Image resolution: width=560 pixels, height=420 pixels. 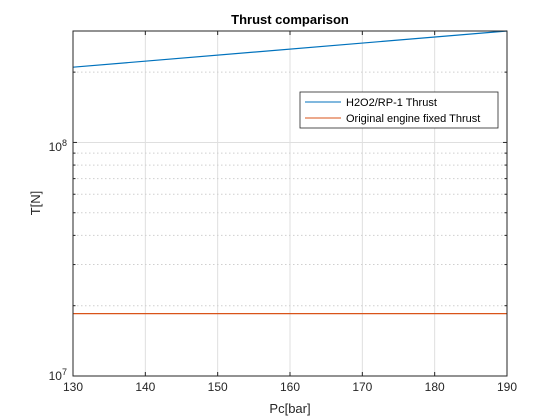 I want to click on chart-title: Thrust comparison, so click(x=290, y=19).